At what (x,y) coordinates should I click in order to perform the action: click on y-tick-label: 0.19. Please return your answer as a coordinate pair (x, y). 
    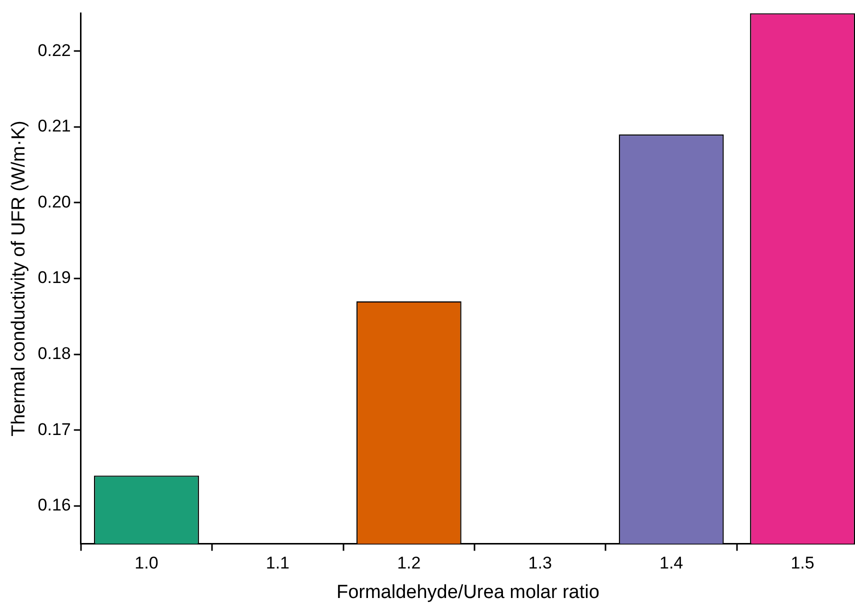
    Looking at the image, I should click on (54, 278).